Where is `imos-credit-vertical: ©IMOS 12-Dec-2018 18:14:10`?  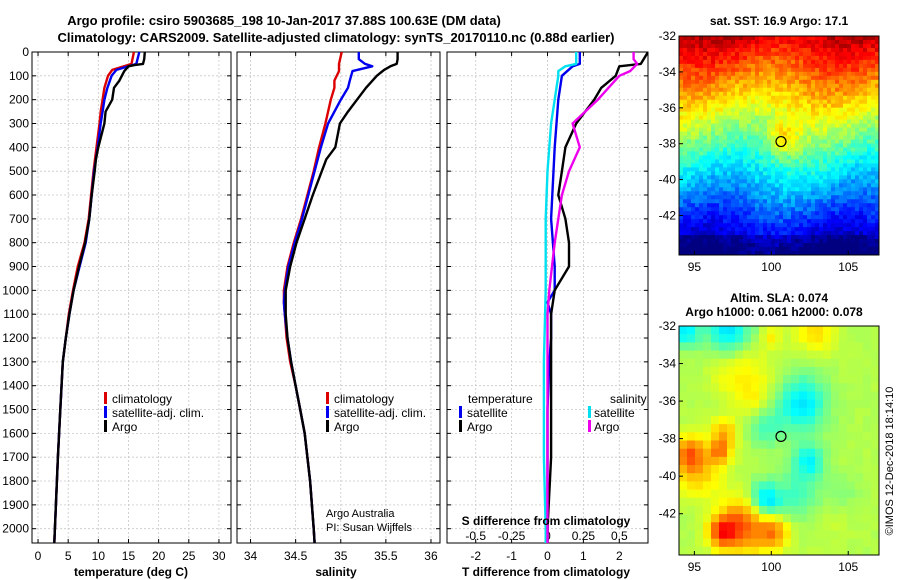 imos-credit-vertical: ©IMOS 12-Dec-2018 18:14:10 is located at coordinates (890, 461).